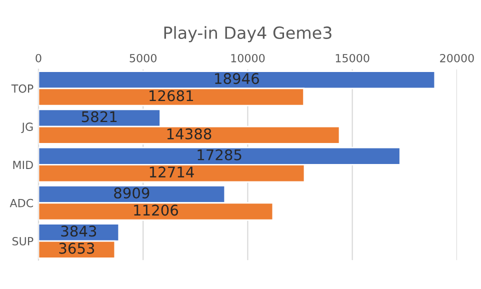 This screenshot has height=289, width=481. Describe the element at coordinates (23, 241) in the screenshot. I see `y-tick-label: SUP` at that location.